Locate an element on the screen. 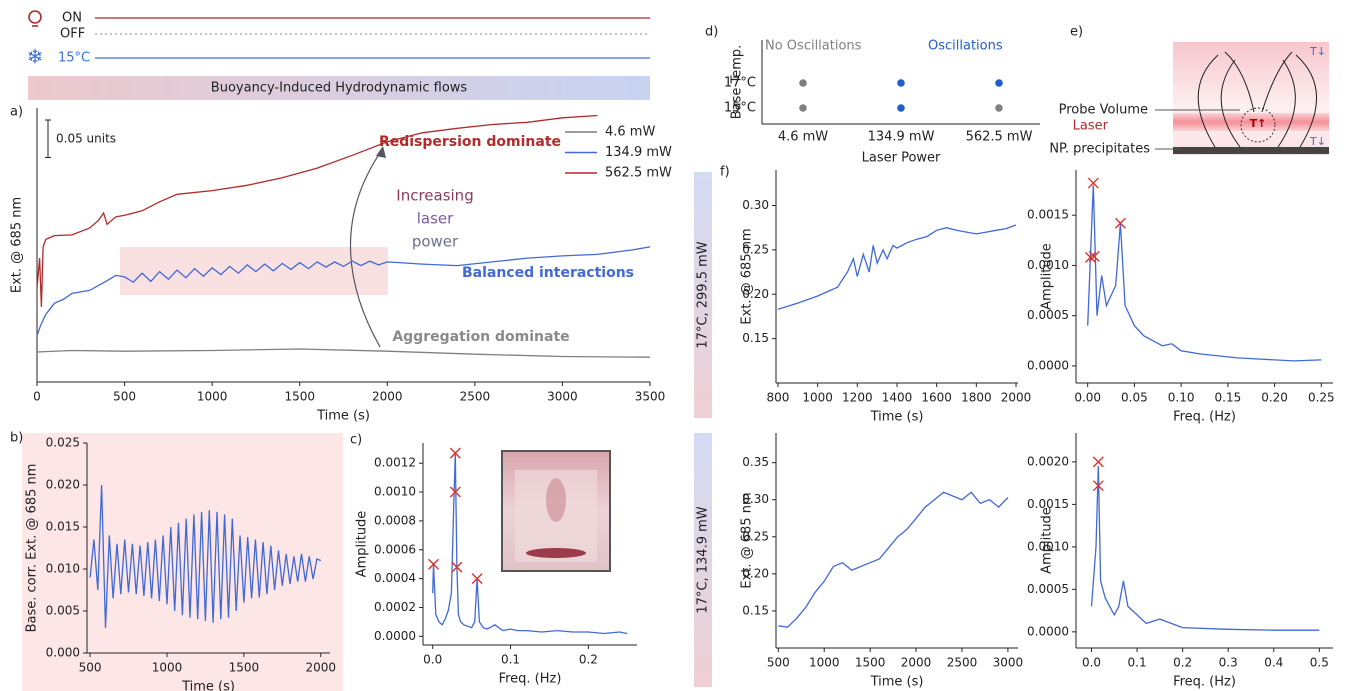 The height and width of the screenshot is (691, 1346). annotation: Aggregation dominate is located at coordinates (480, 337).